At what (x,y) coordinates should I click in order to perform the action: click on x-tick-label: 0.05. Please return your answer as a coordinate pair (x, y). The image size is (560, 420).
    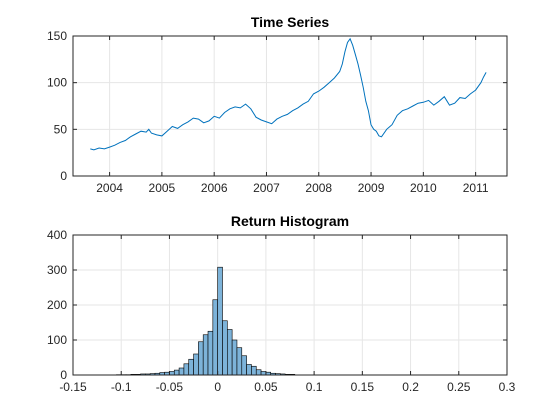
    Looking at the image, I should click on (266, 387).